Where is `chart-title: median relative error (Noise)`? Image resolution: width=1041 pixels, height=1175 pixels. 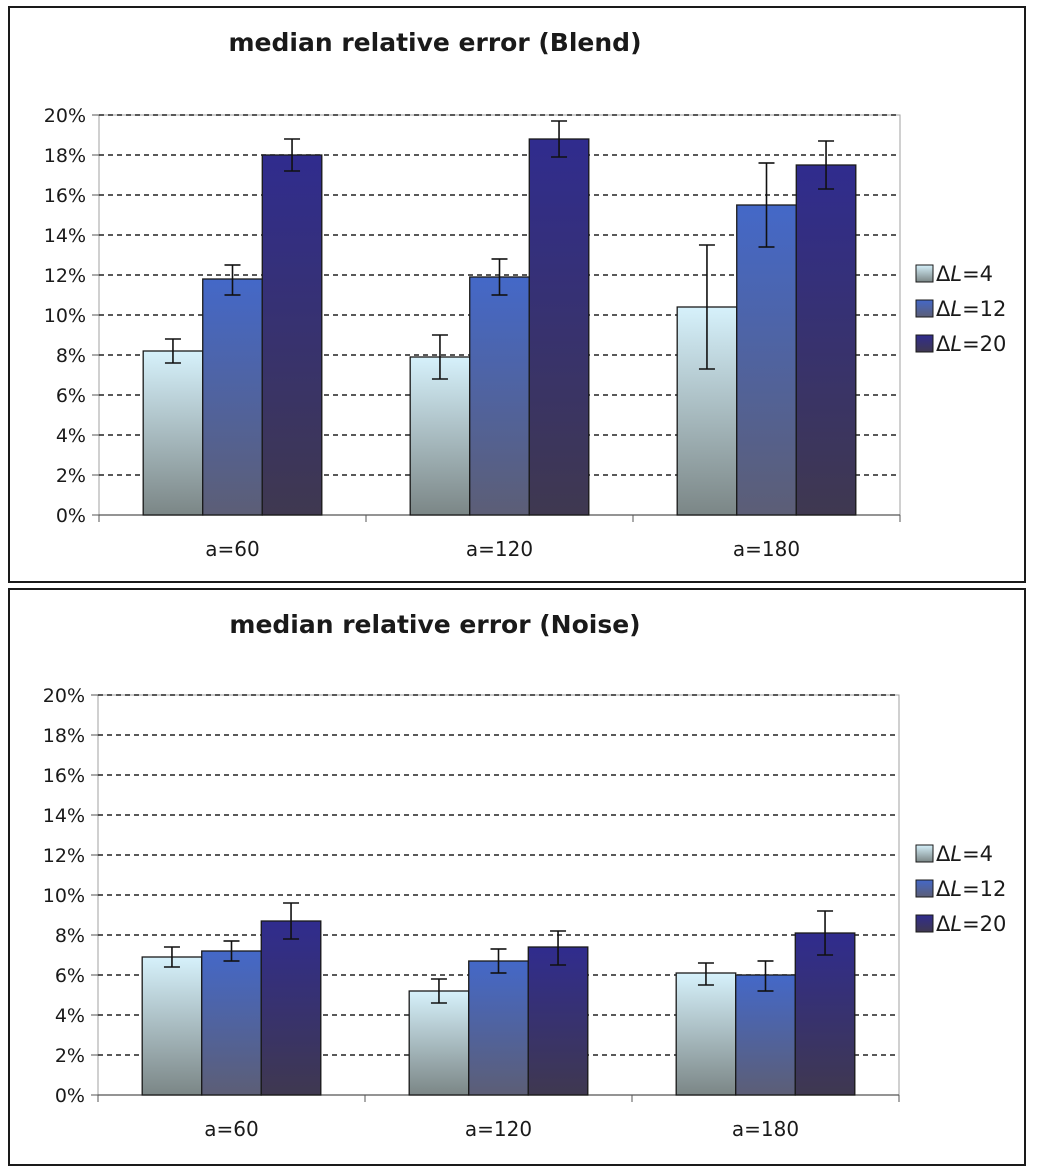
chart-title: median relative error (Noise) is located at coordinates (434, 624).